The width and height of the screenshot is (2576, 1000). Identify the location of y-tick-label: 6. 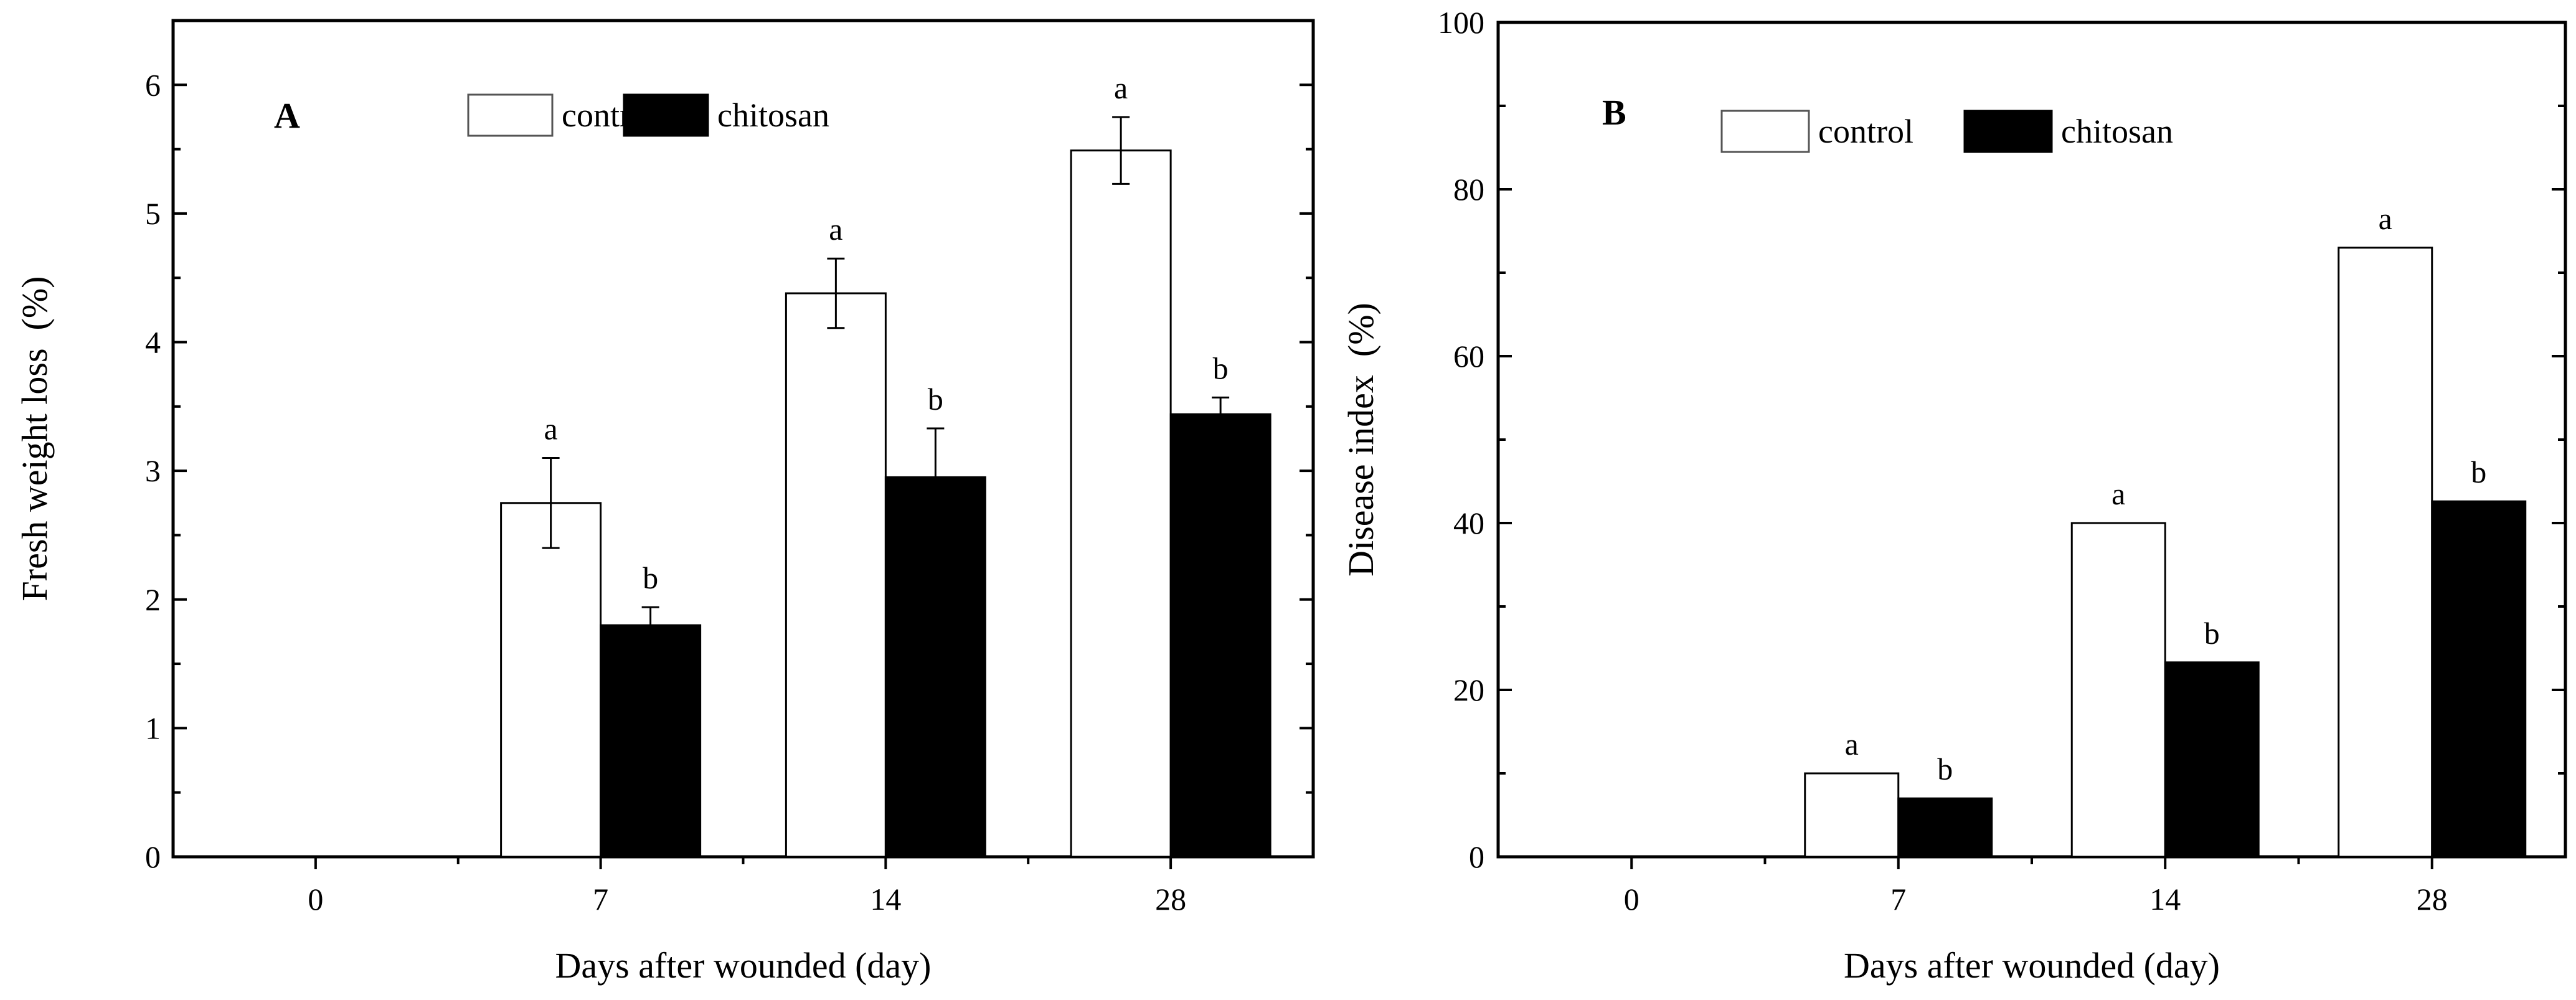
(153, 85).